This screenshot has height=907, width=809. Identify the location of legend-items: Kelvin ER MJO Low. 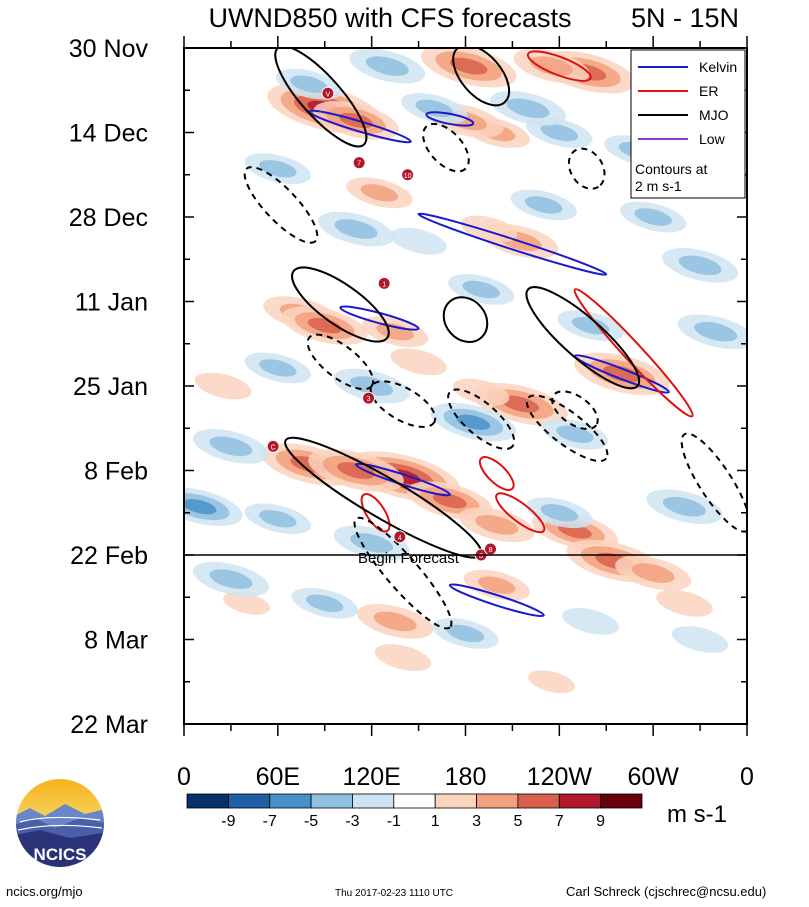
(687, 103).